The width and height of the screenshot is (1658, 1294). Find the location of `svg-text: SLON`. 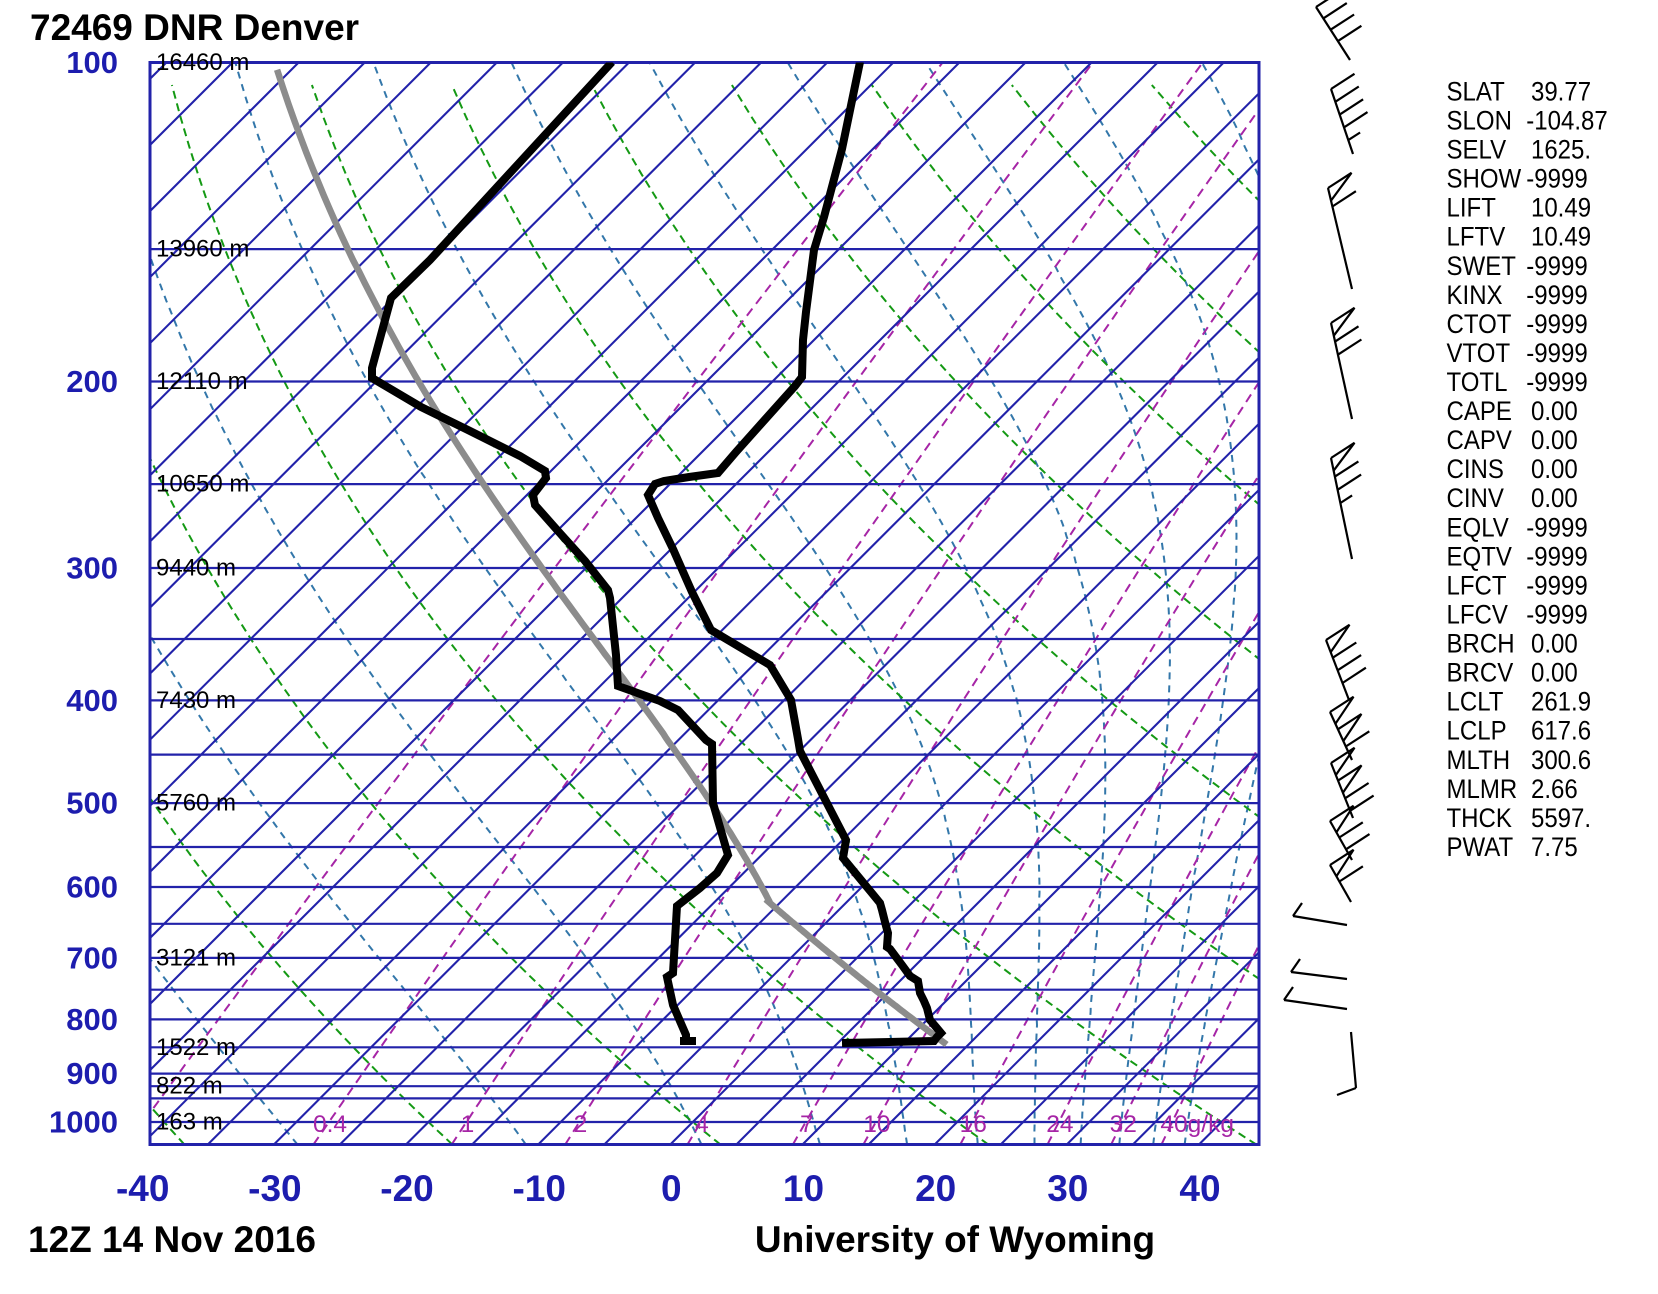

svg-text: SLON is located at coordinates (1479, 121).